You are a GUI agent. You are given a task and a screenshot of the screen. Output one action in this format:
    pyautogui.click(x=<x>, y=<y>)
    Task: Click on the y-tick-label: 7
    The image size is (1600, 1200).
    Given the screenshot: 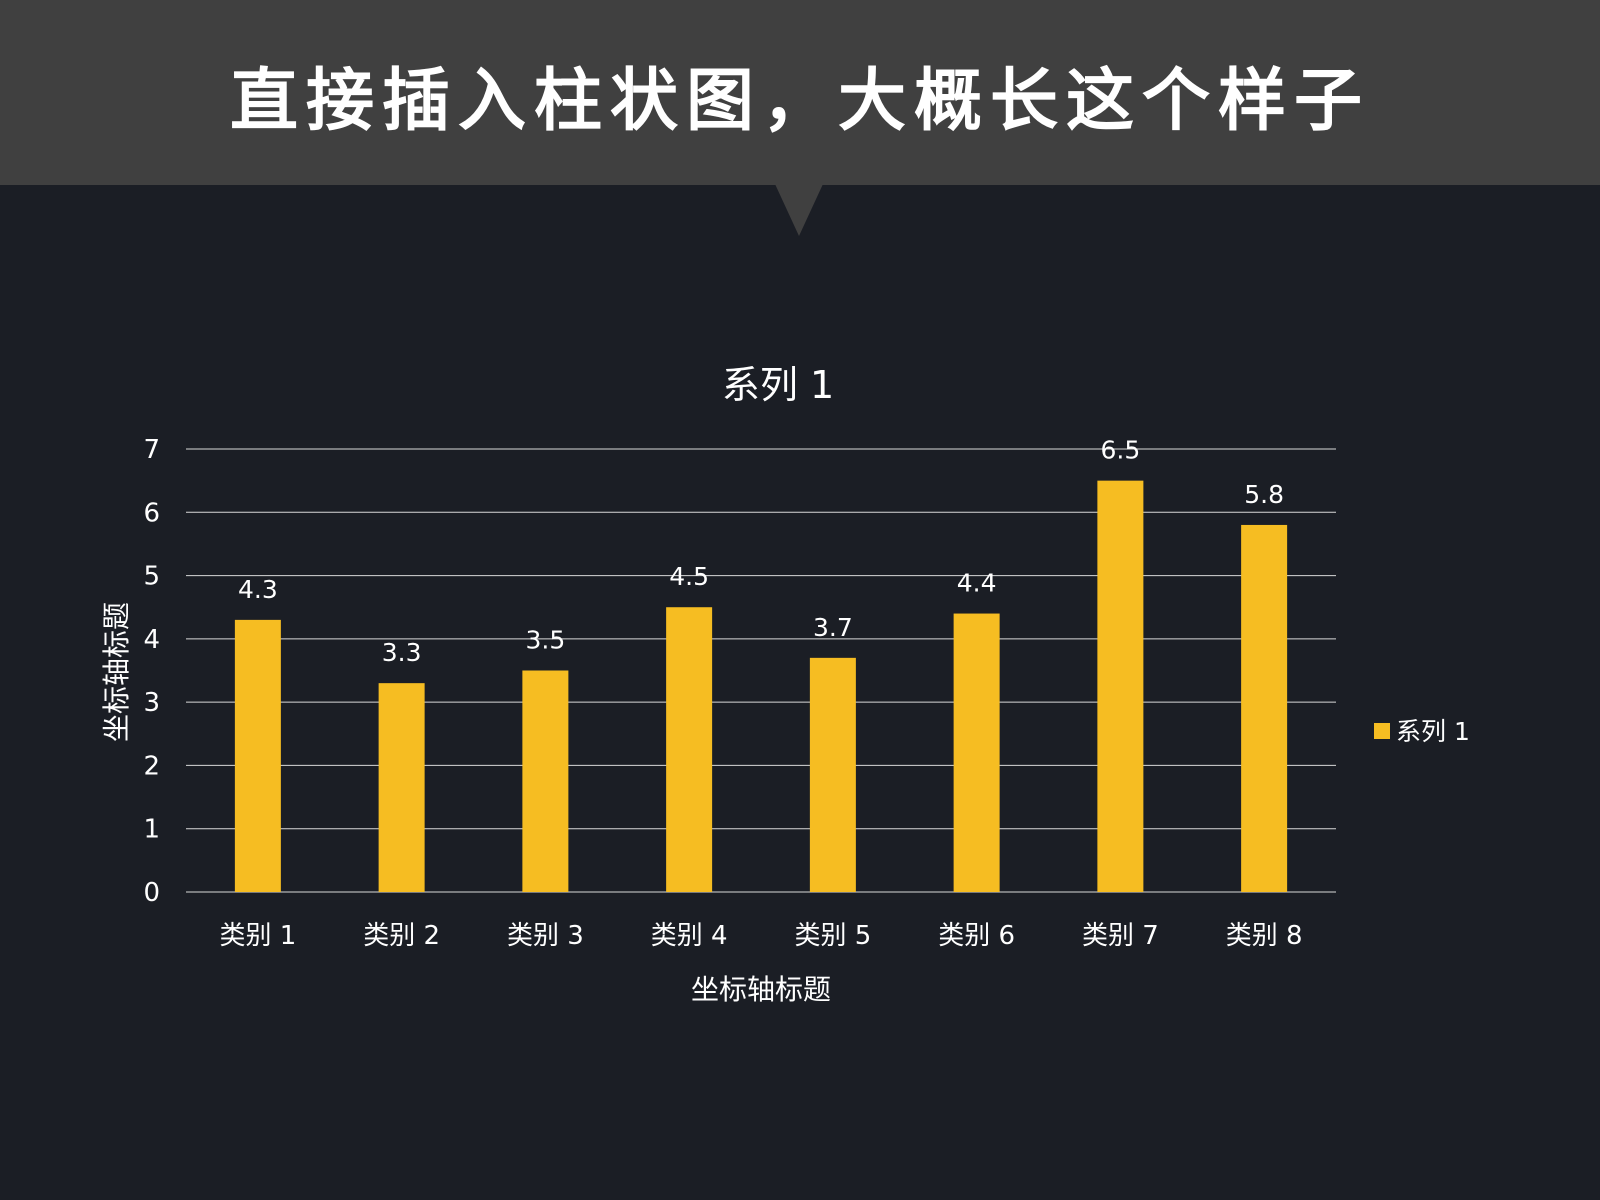 What is the action you would take?
    pyautogui.click(x=151, y=450)
    